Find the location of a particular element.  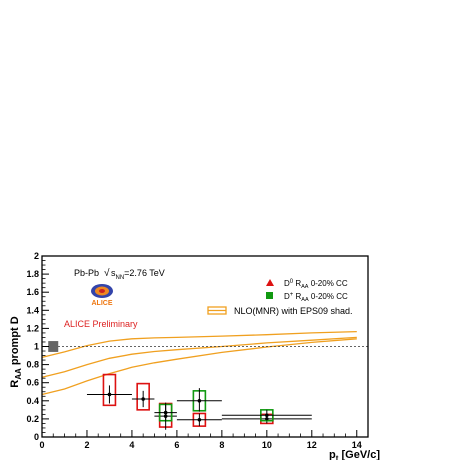

x-tick-label: 14 is located at coordinates (357, 445).